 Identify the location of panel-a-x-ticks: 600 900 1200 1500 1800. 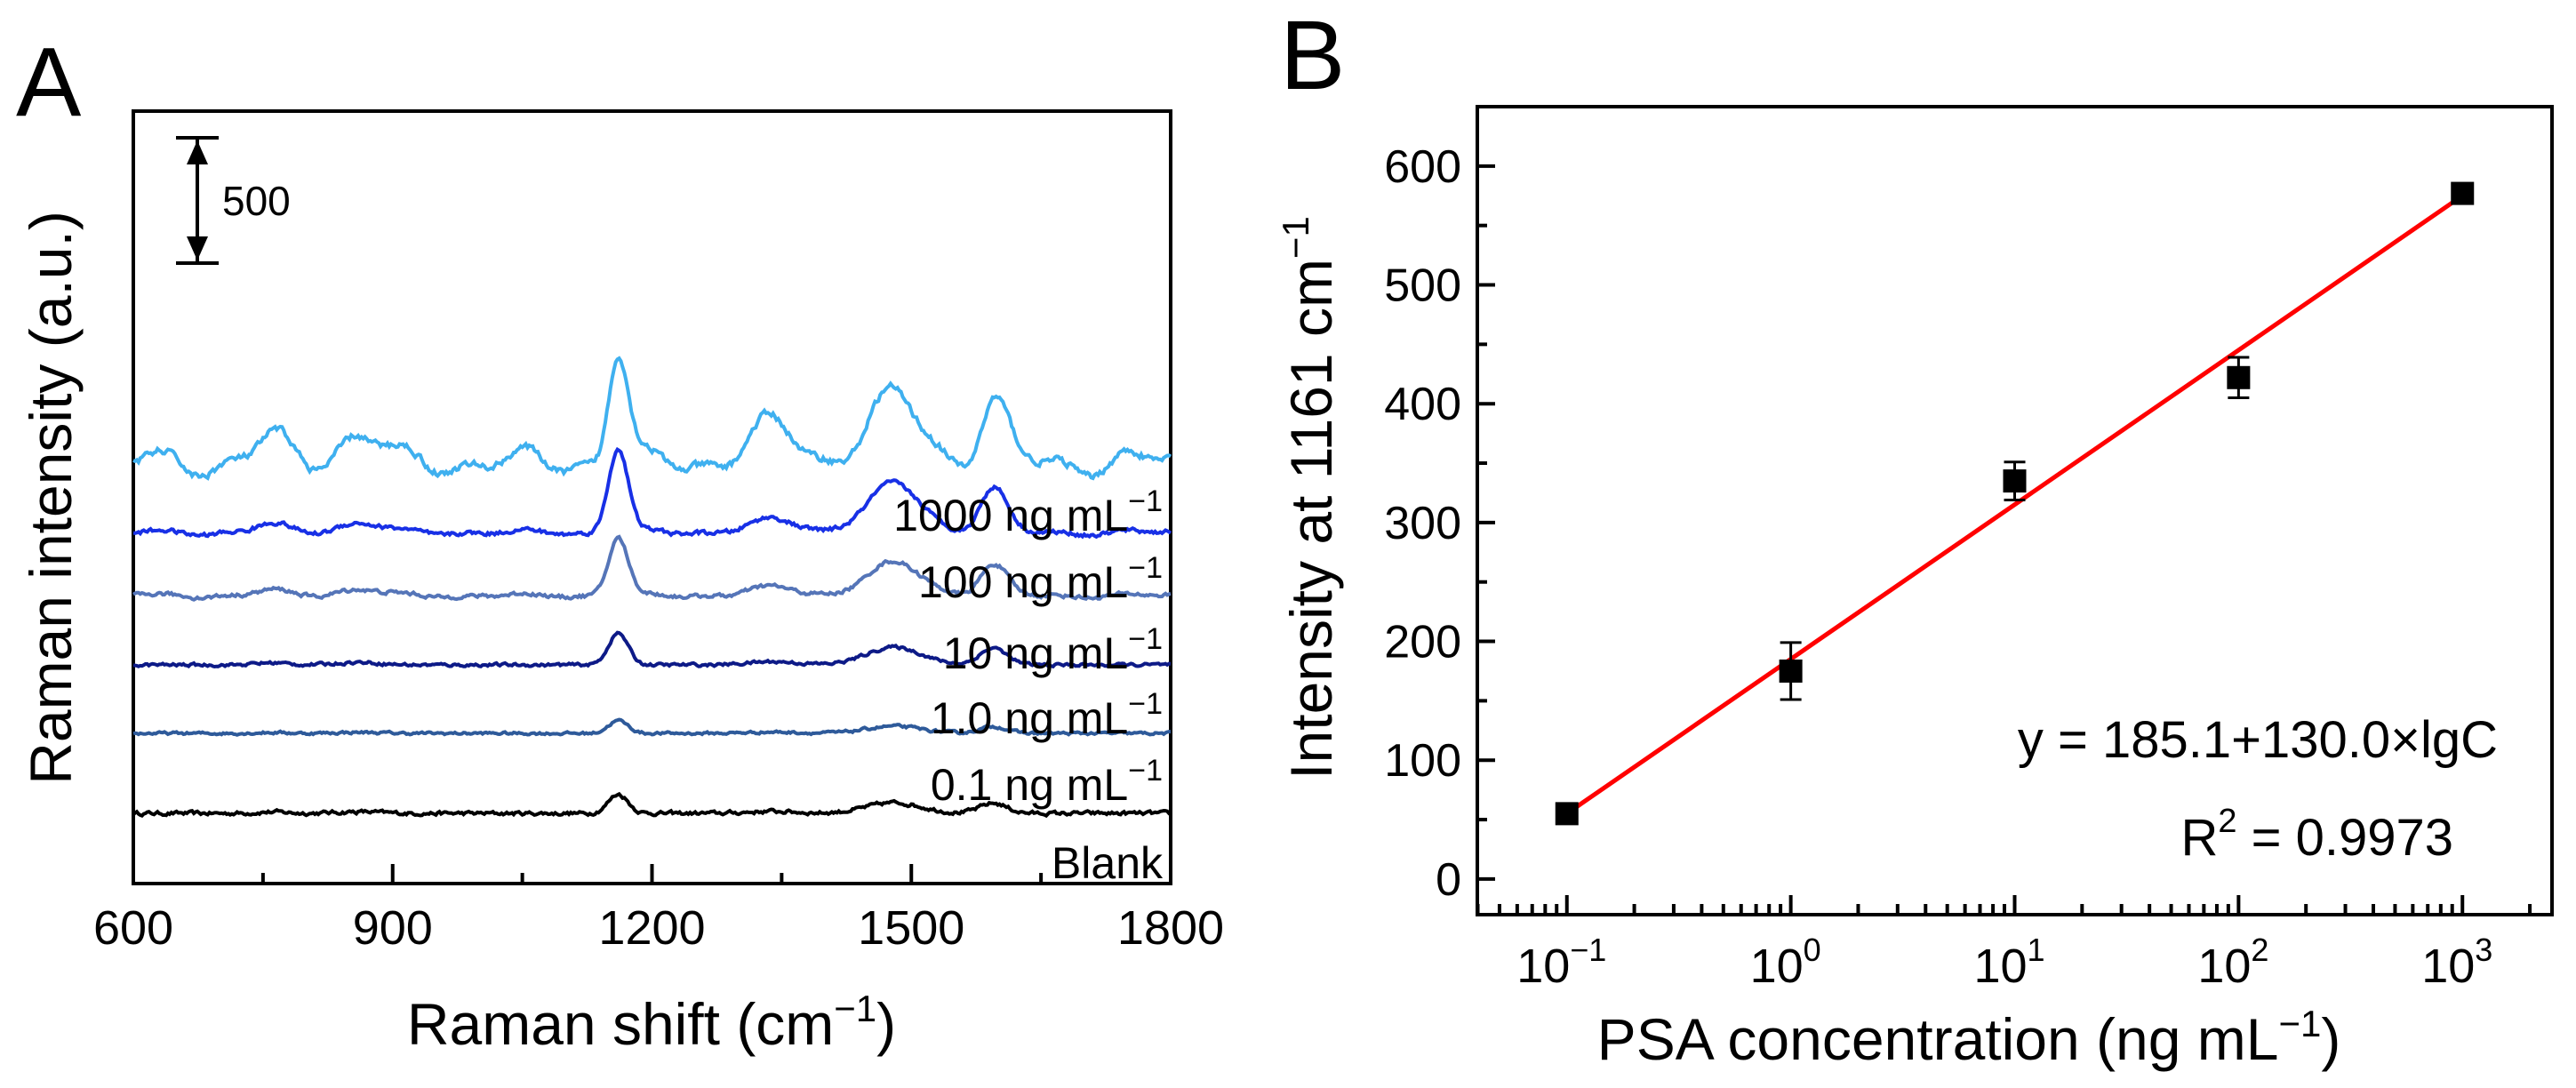
(658, 909).